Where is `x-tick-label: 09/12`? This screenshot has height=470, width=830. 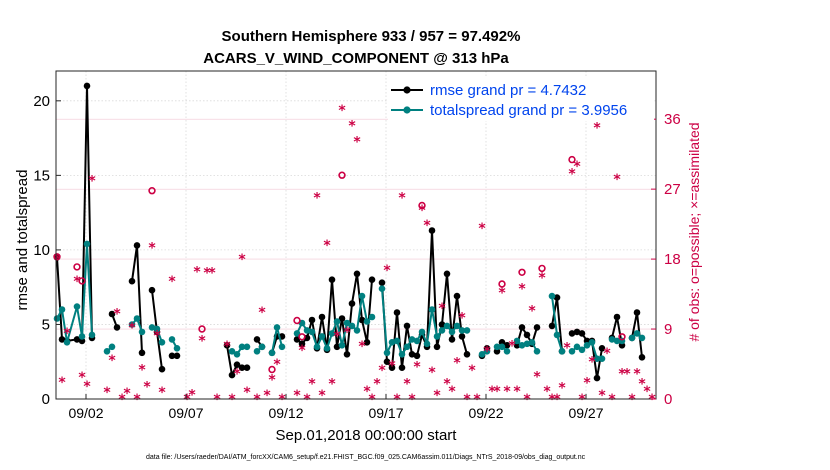
x-tick-label: 09/12 is located at coordinates (285, 413).